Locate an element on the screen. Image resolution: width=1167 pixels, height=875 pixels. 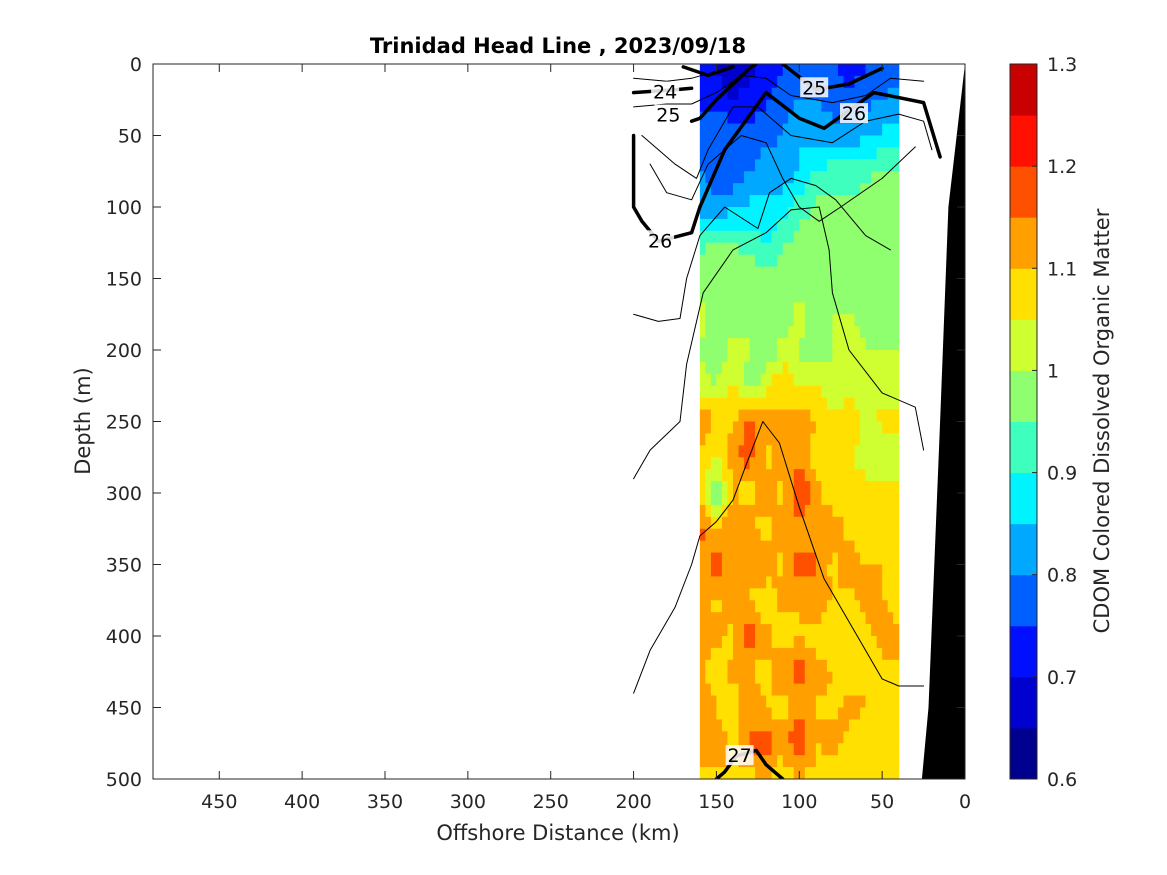
y-tick-label: 200 is located at coordinates (124, 351).